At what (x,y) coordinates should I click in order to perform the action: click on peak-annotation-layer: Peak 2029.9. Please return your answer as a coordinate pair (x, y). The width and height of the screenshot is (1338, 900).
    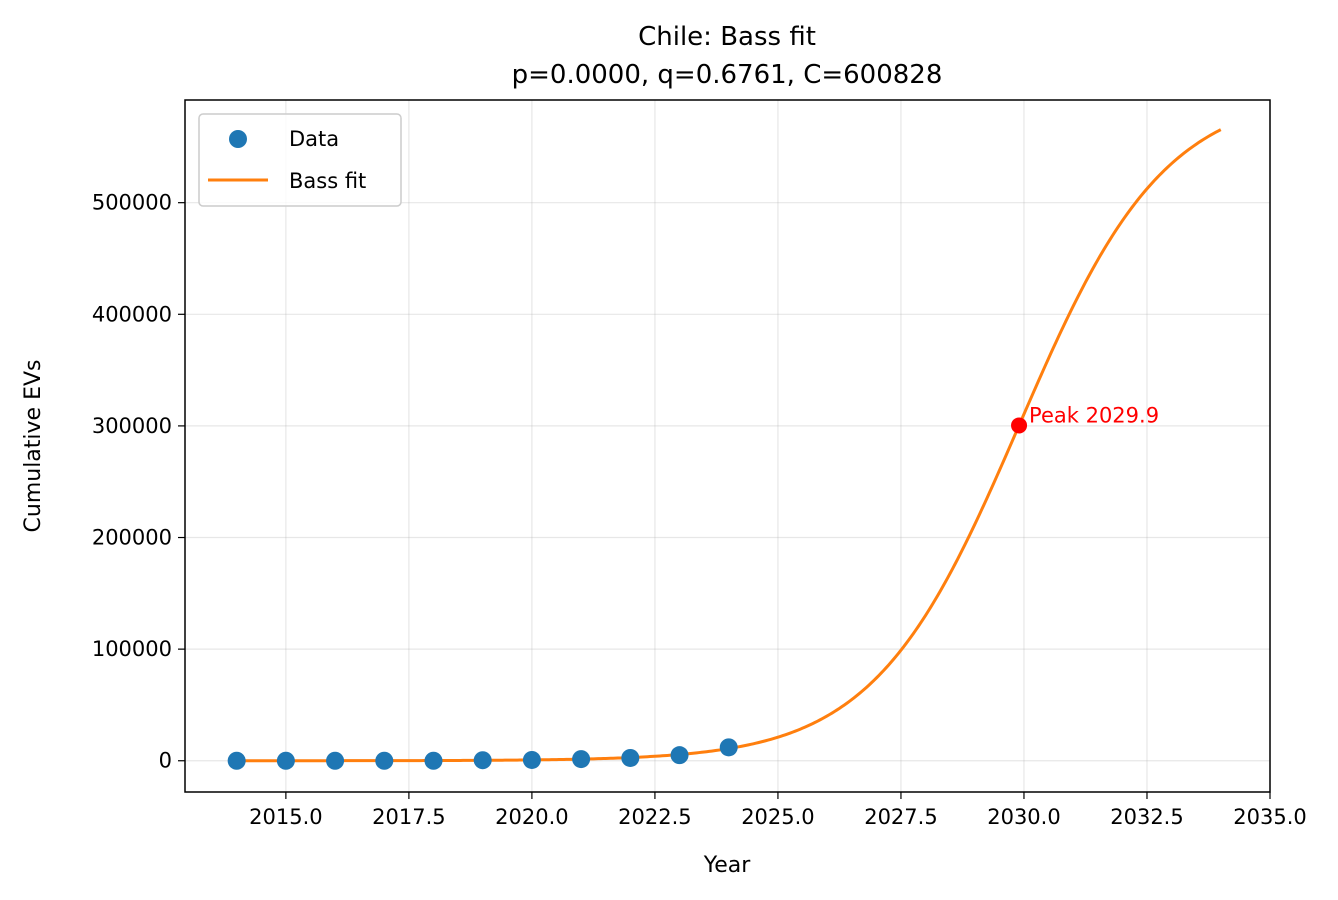
    Looking at the image, I should click on (1085, 418).